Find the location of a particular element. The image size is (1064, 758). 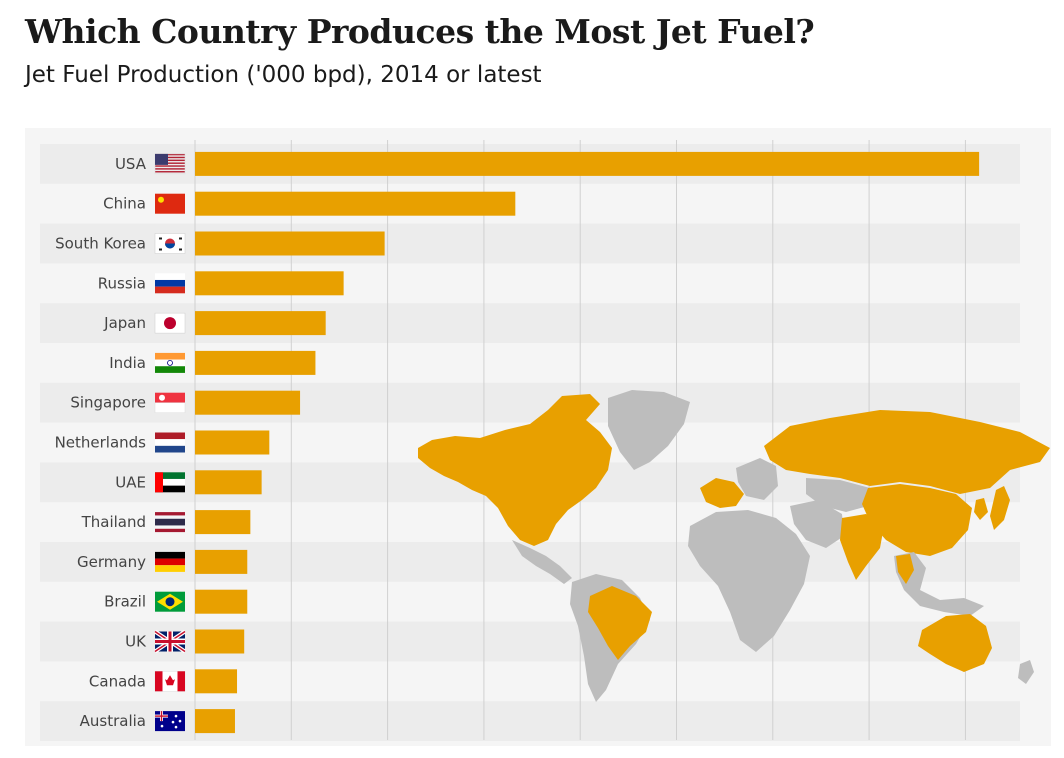

category-label: Thailand is located at coordinates (113, 522).